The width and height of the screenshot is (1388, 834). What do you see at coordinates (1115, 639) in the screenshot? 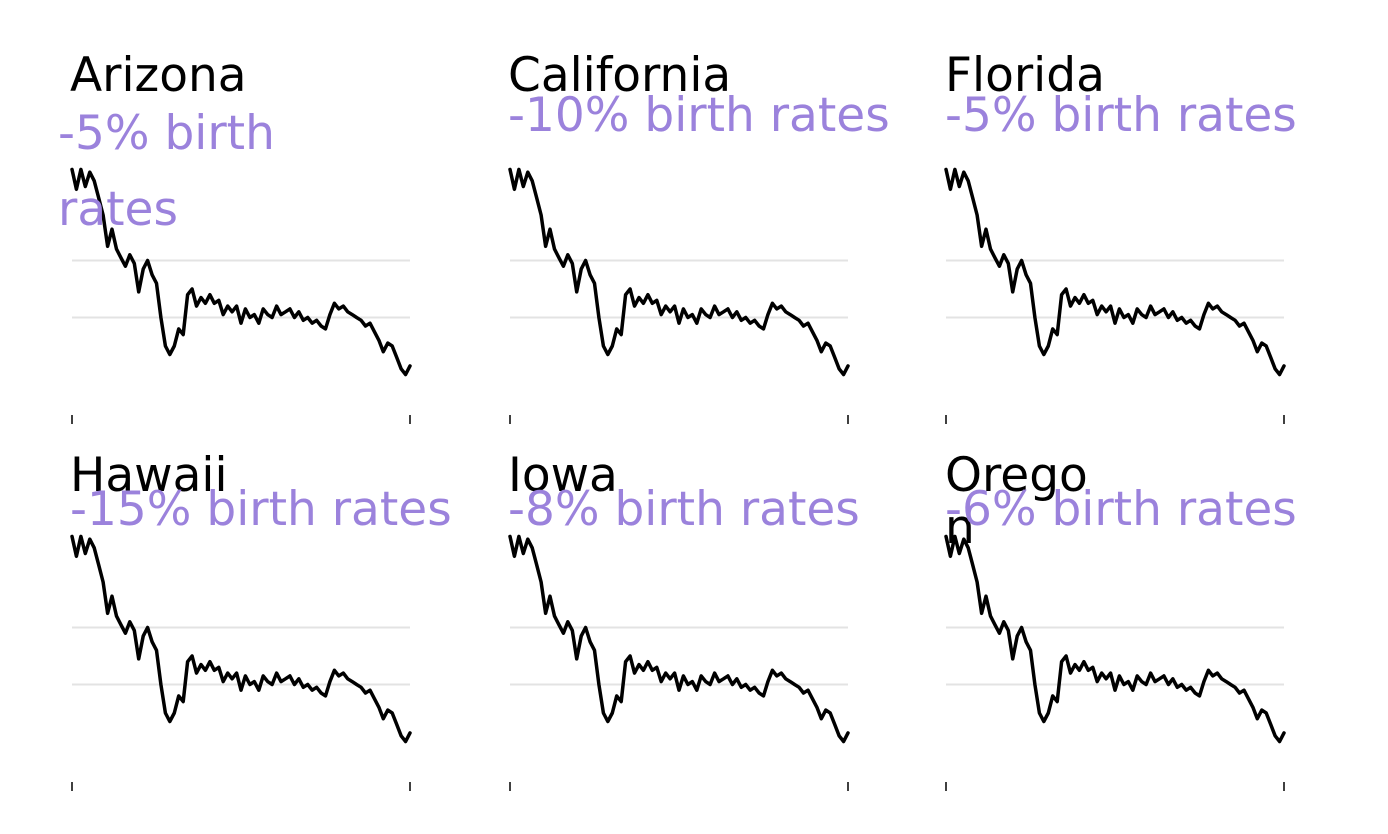
I see `series-line-oregon` at bounding box center [1115, 639].